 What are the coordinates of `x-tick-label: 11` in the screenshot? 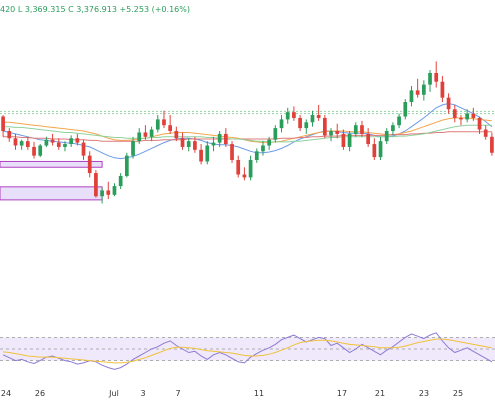 It's located at (259, 393).